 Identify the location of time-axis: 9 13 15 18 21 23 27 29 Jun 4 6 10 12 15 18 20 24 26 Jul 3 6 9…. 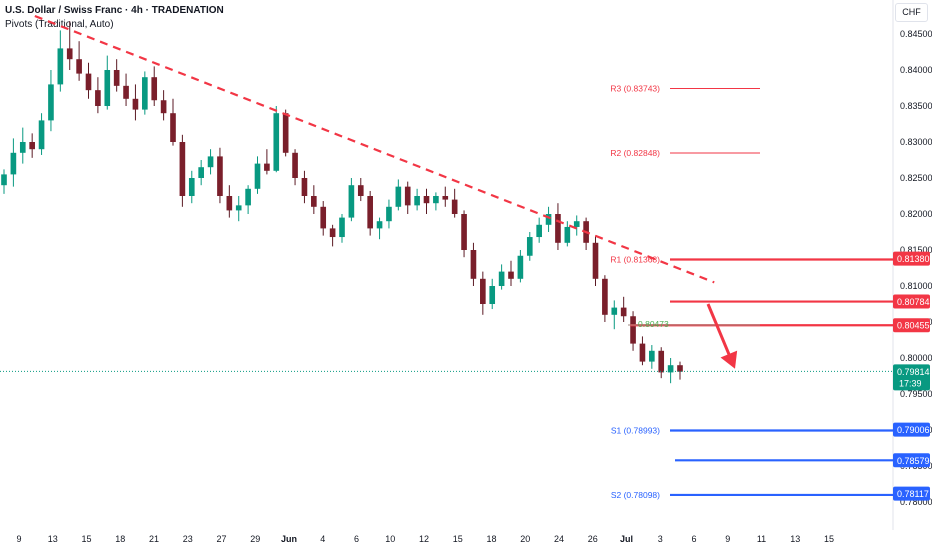
(425, 539).